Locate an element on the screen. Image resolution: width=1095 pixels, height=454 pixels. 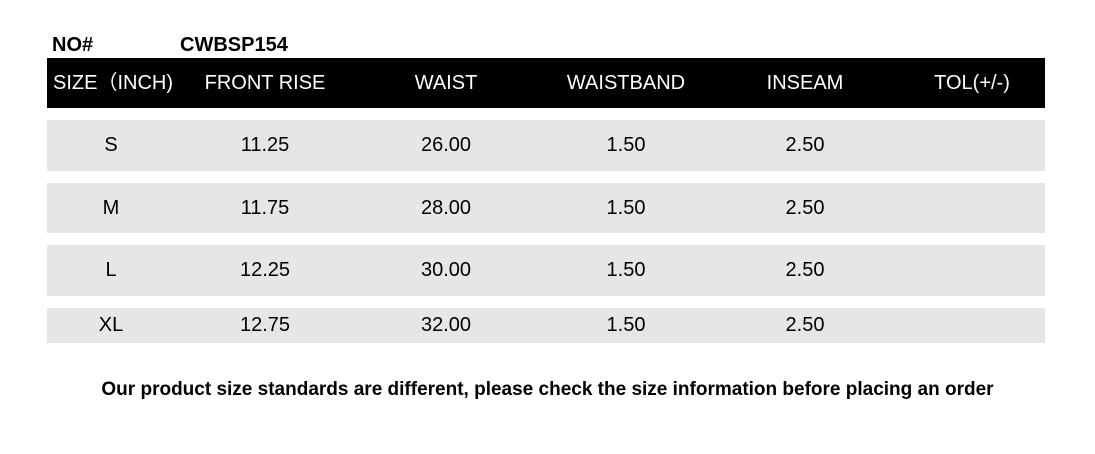
table-cell: 32.00 is located at coordinates (446, 325).